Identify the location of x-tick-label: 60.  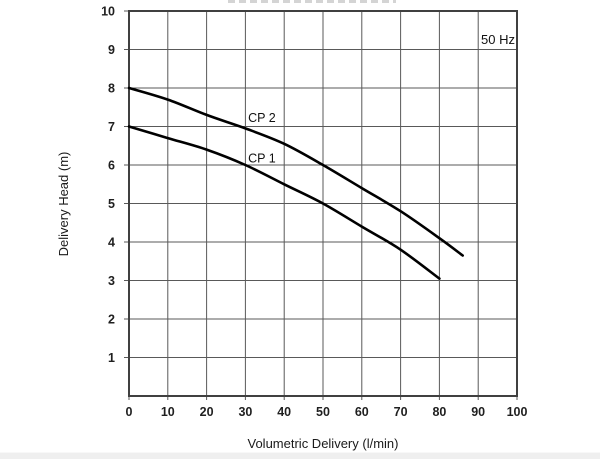
(362, 412).